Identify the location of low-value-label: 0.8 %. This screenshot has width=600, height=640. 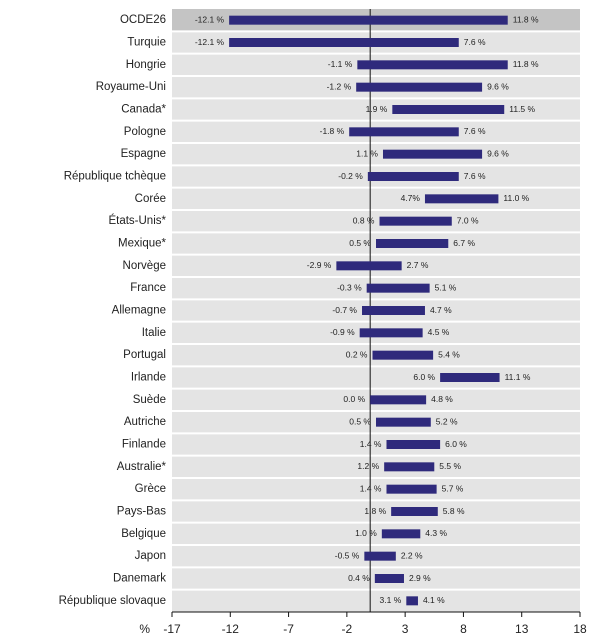
(364, 220).